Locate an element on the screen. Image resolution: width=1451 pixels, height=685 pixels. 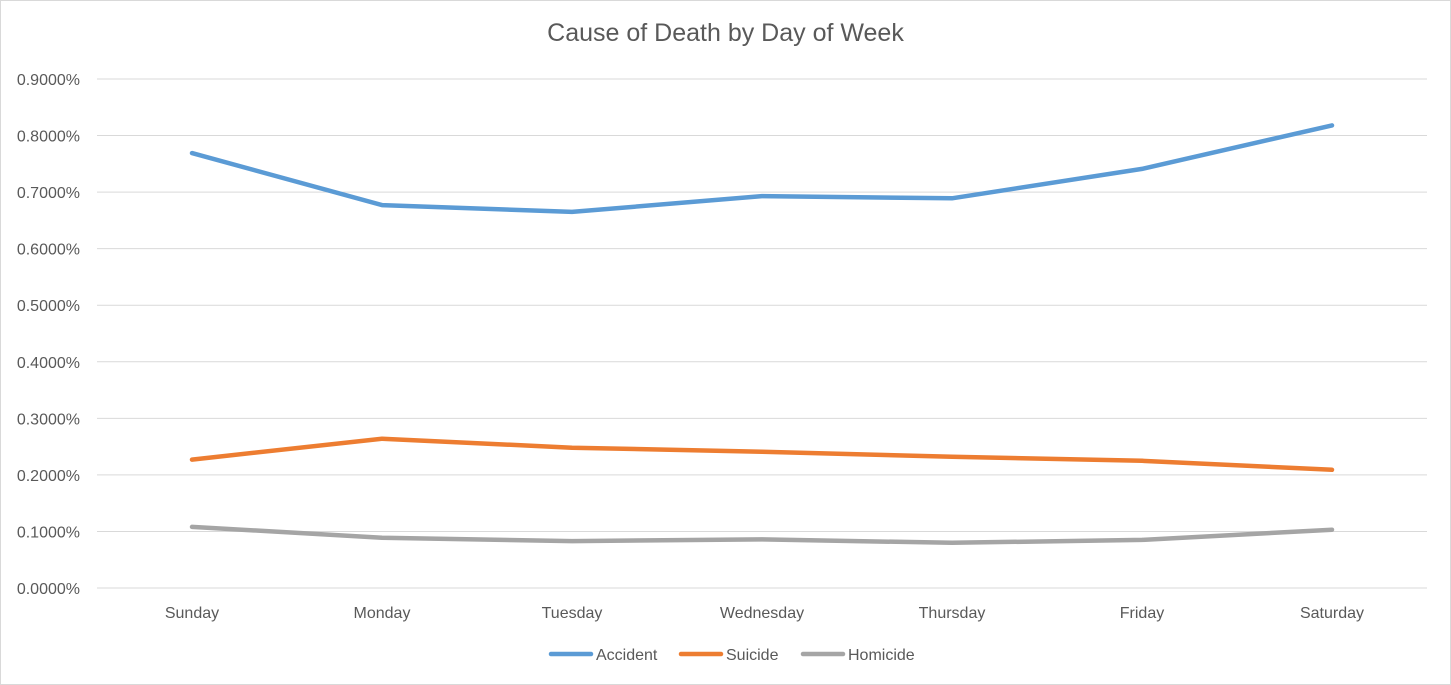
legend: Accident Suicide Homicide is located at coordinates (731, 655).